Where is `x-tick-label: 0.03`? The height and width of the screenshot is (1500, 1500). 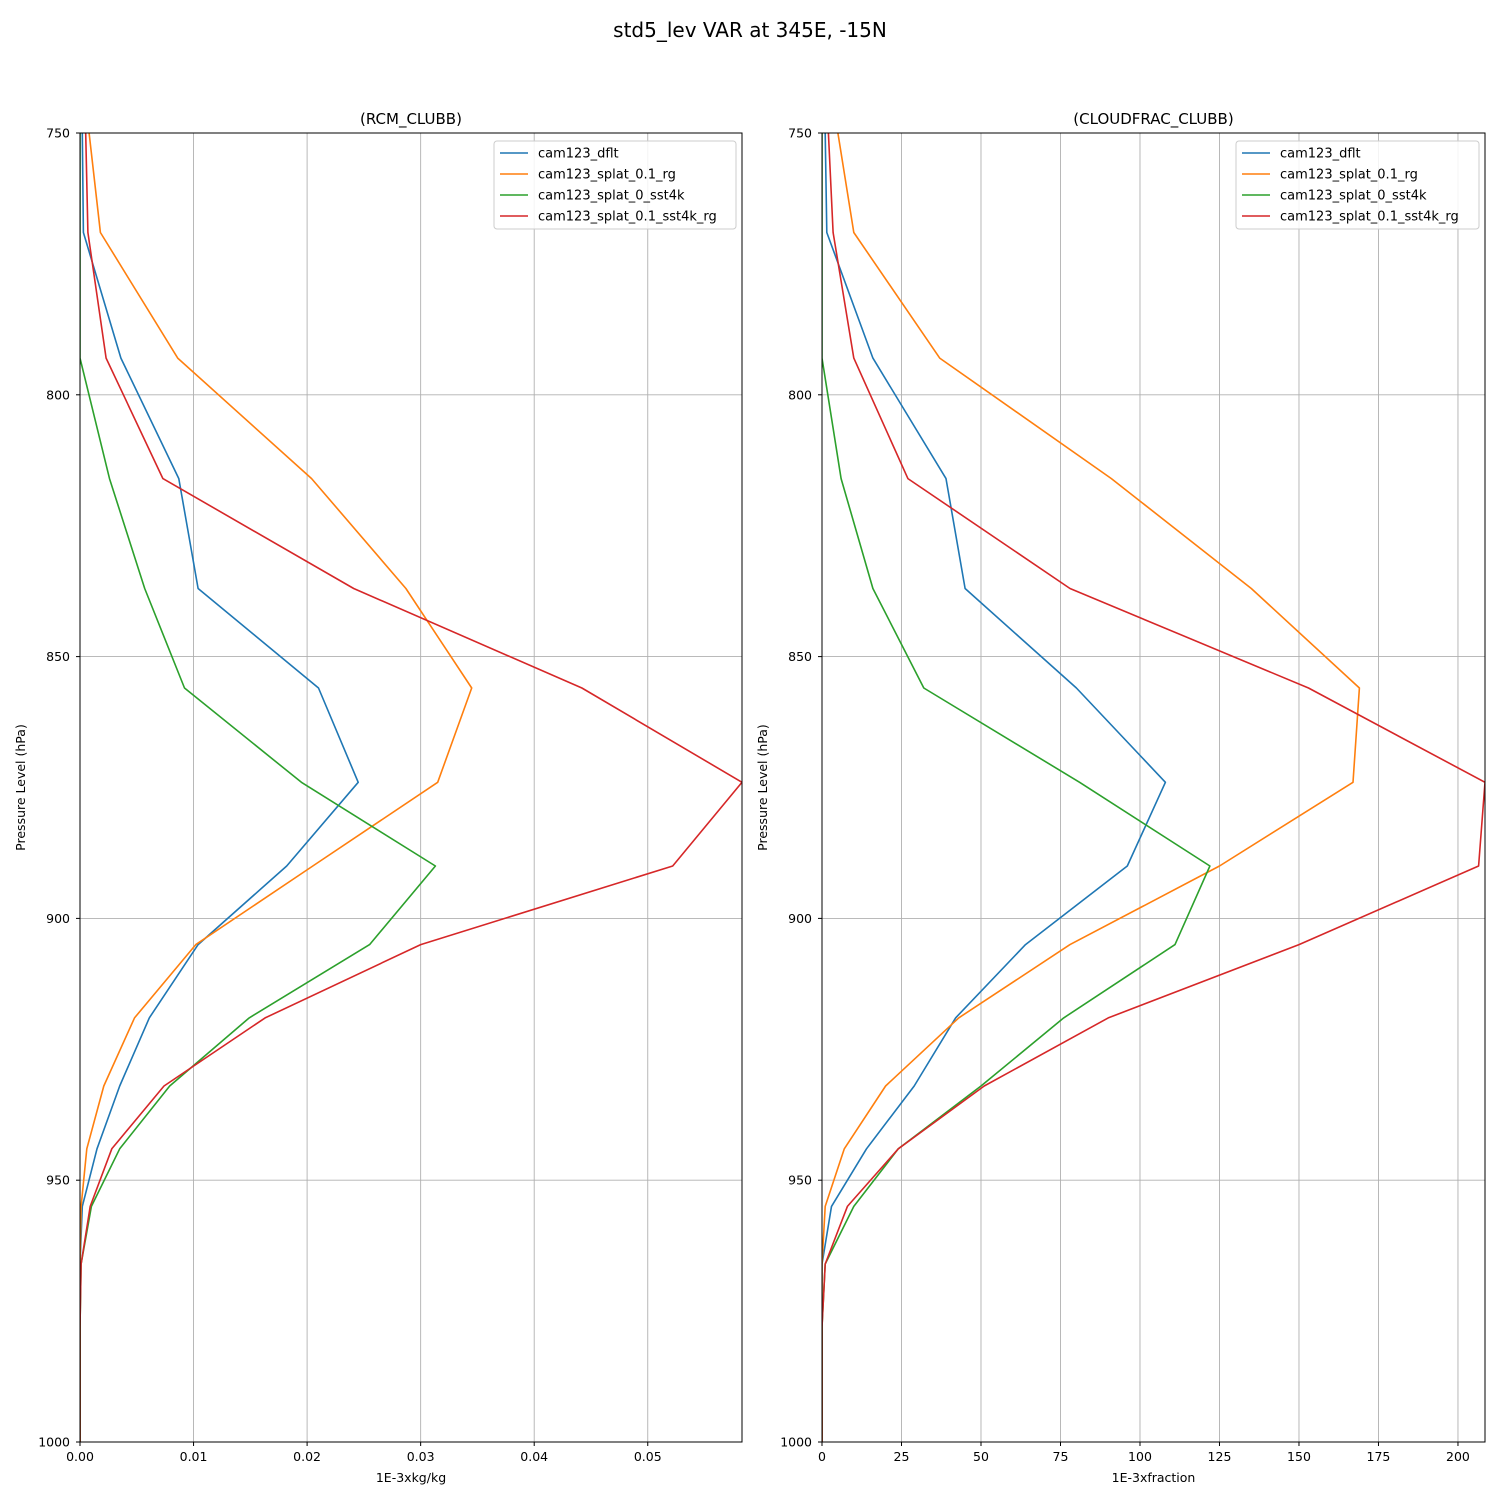
x-tick-label: 0.03 is located at coordinates (421, 1456).